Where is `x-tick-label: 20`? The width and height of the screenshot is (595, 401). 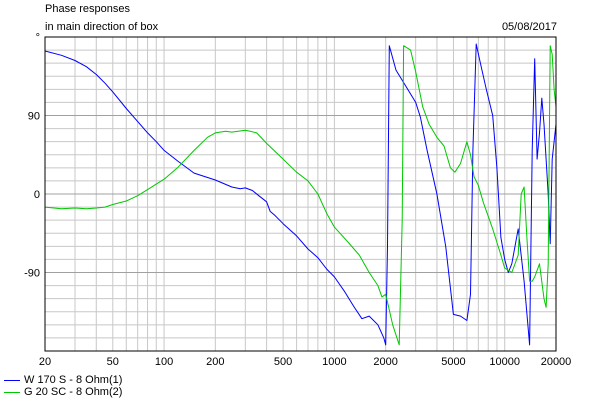 x-tick-label: 20 is located at coordinates (45, 362).